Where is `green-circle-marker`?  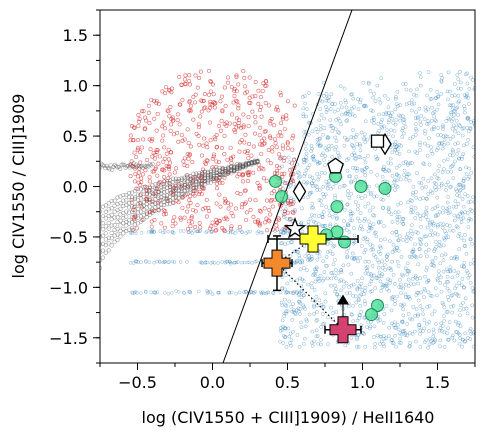
green-circle-marker is located at coordinates (281, 197).